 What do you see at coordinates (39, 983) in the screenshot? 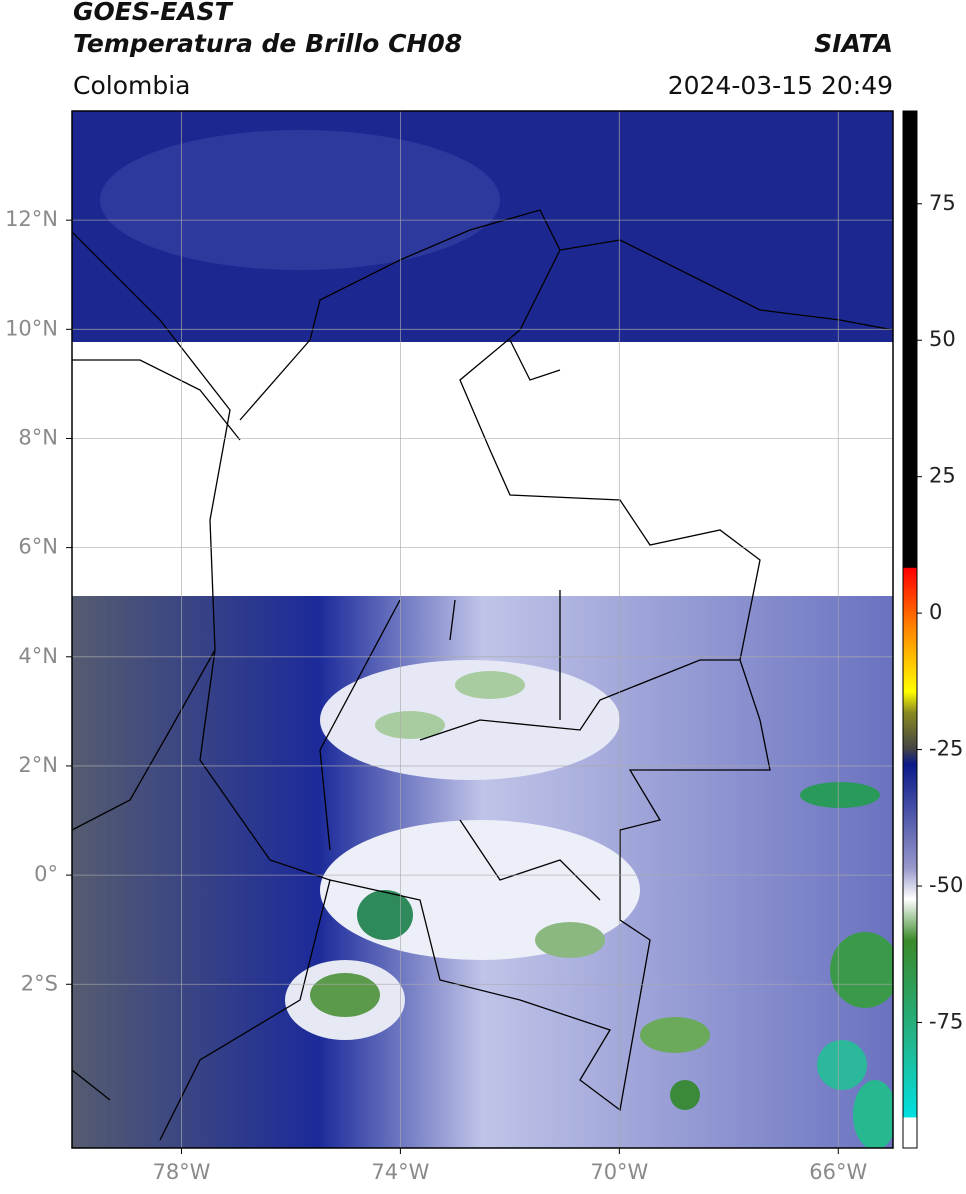
I see `lat-tick-label: 2°S` at bounding box center [39, 983].